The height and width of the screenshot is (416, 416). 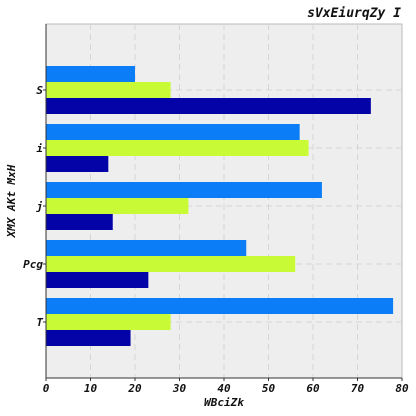 I want to click on y-tick-label: T, so click(x=39, y=322).